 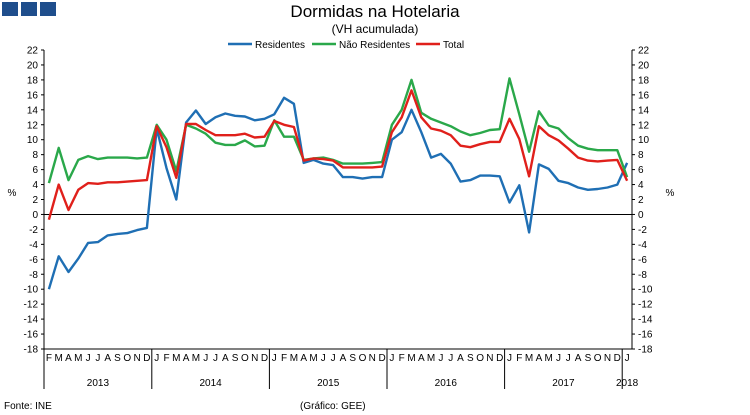 What do you see at coordinates (374, 45) in the screenshot?
I see `legend-label: Não Residentes` at bounding box center [374, 45].